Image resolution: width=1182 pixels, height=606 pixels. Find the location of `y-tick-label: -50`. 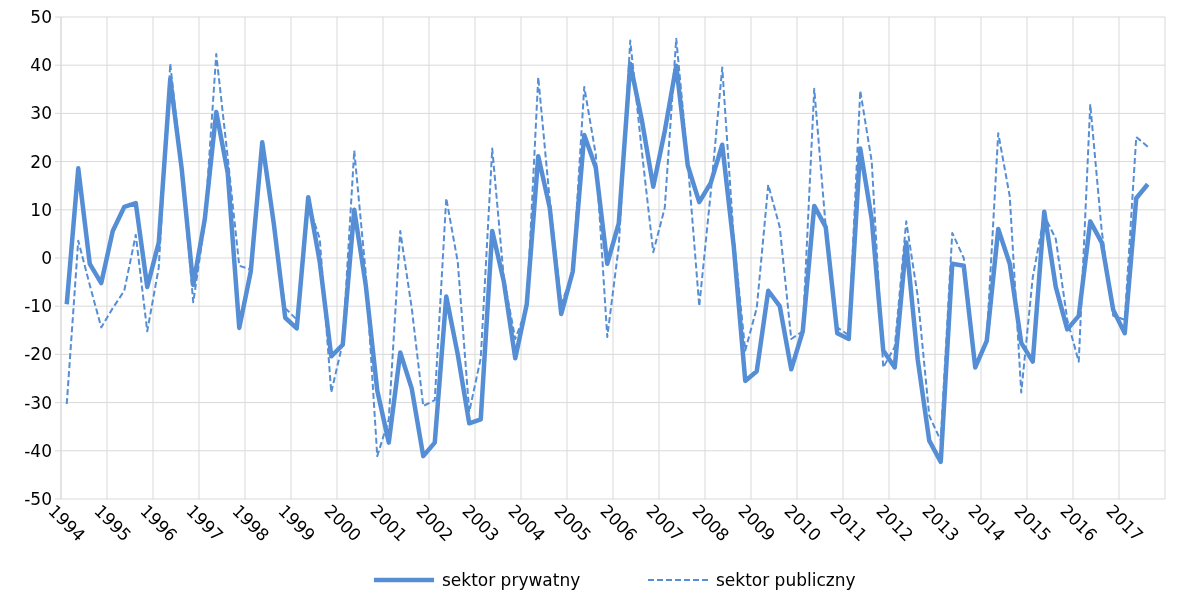

y-tick-label: -50 is located at coordinates (38, 498).